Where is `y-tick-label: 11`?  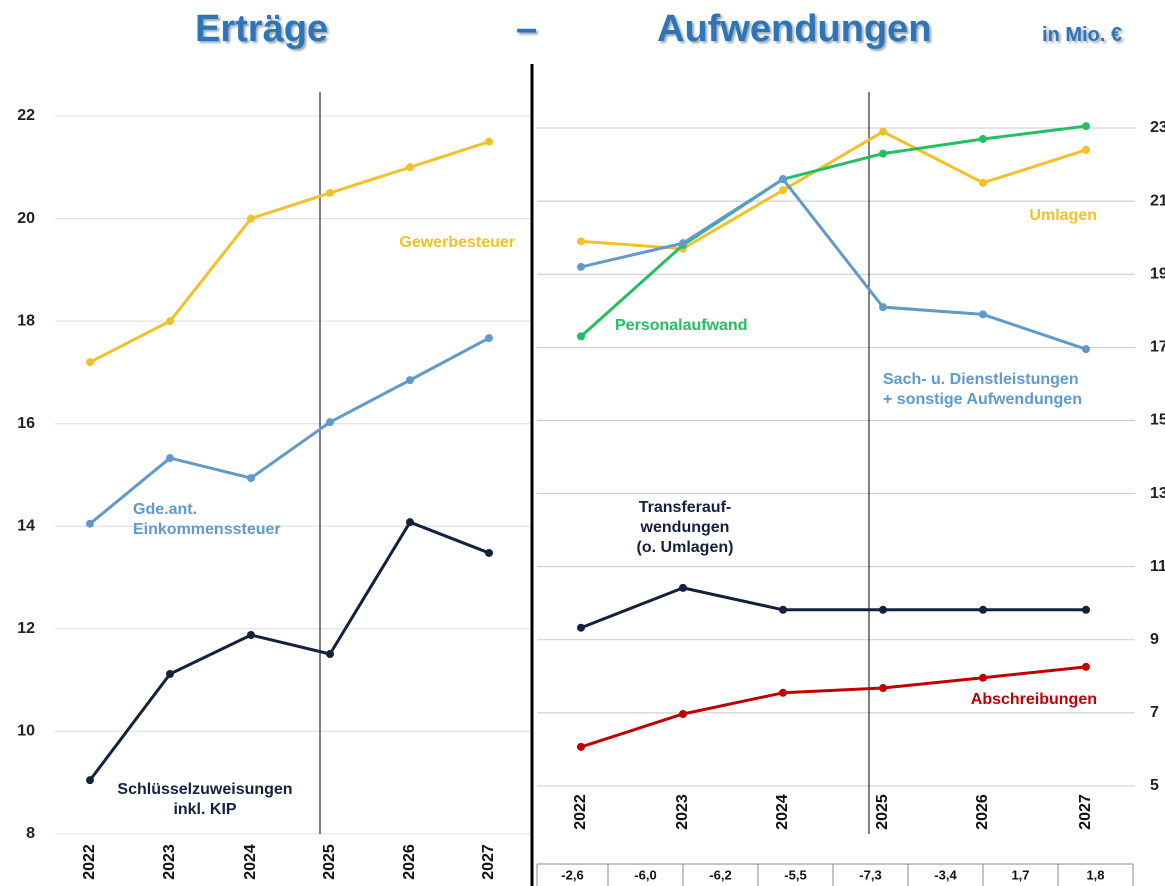
y-tick-label: 11 is located at coordinates (1157, 566).